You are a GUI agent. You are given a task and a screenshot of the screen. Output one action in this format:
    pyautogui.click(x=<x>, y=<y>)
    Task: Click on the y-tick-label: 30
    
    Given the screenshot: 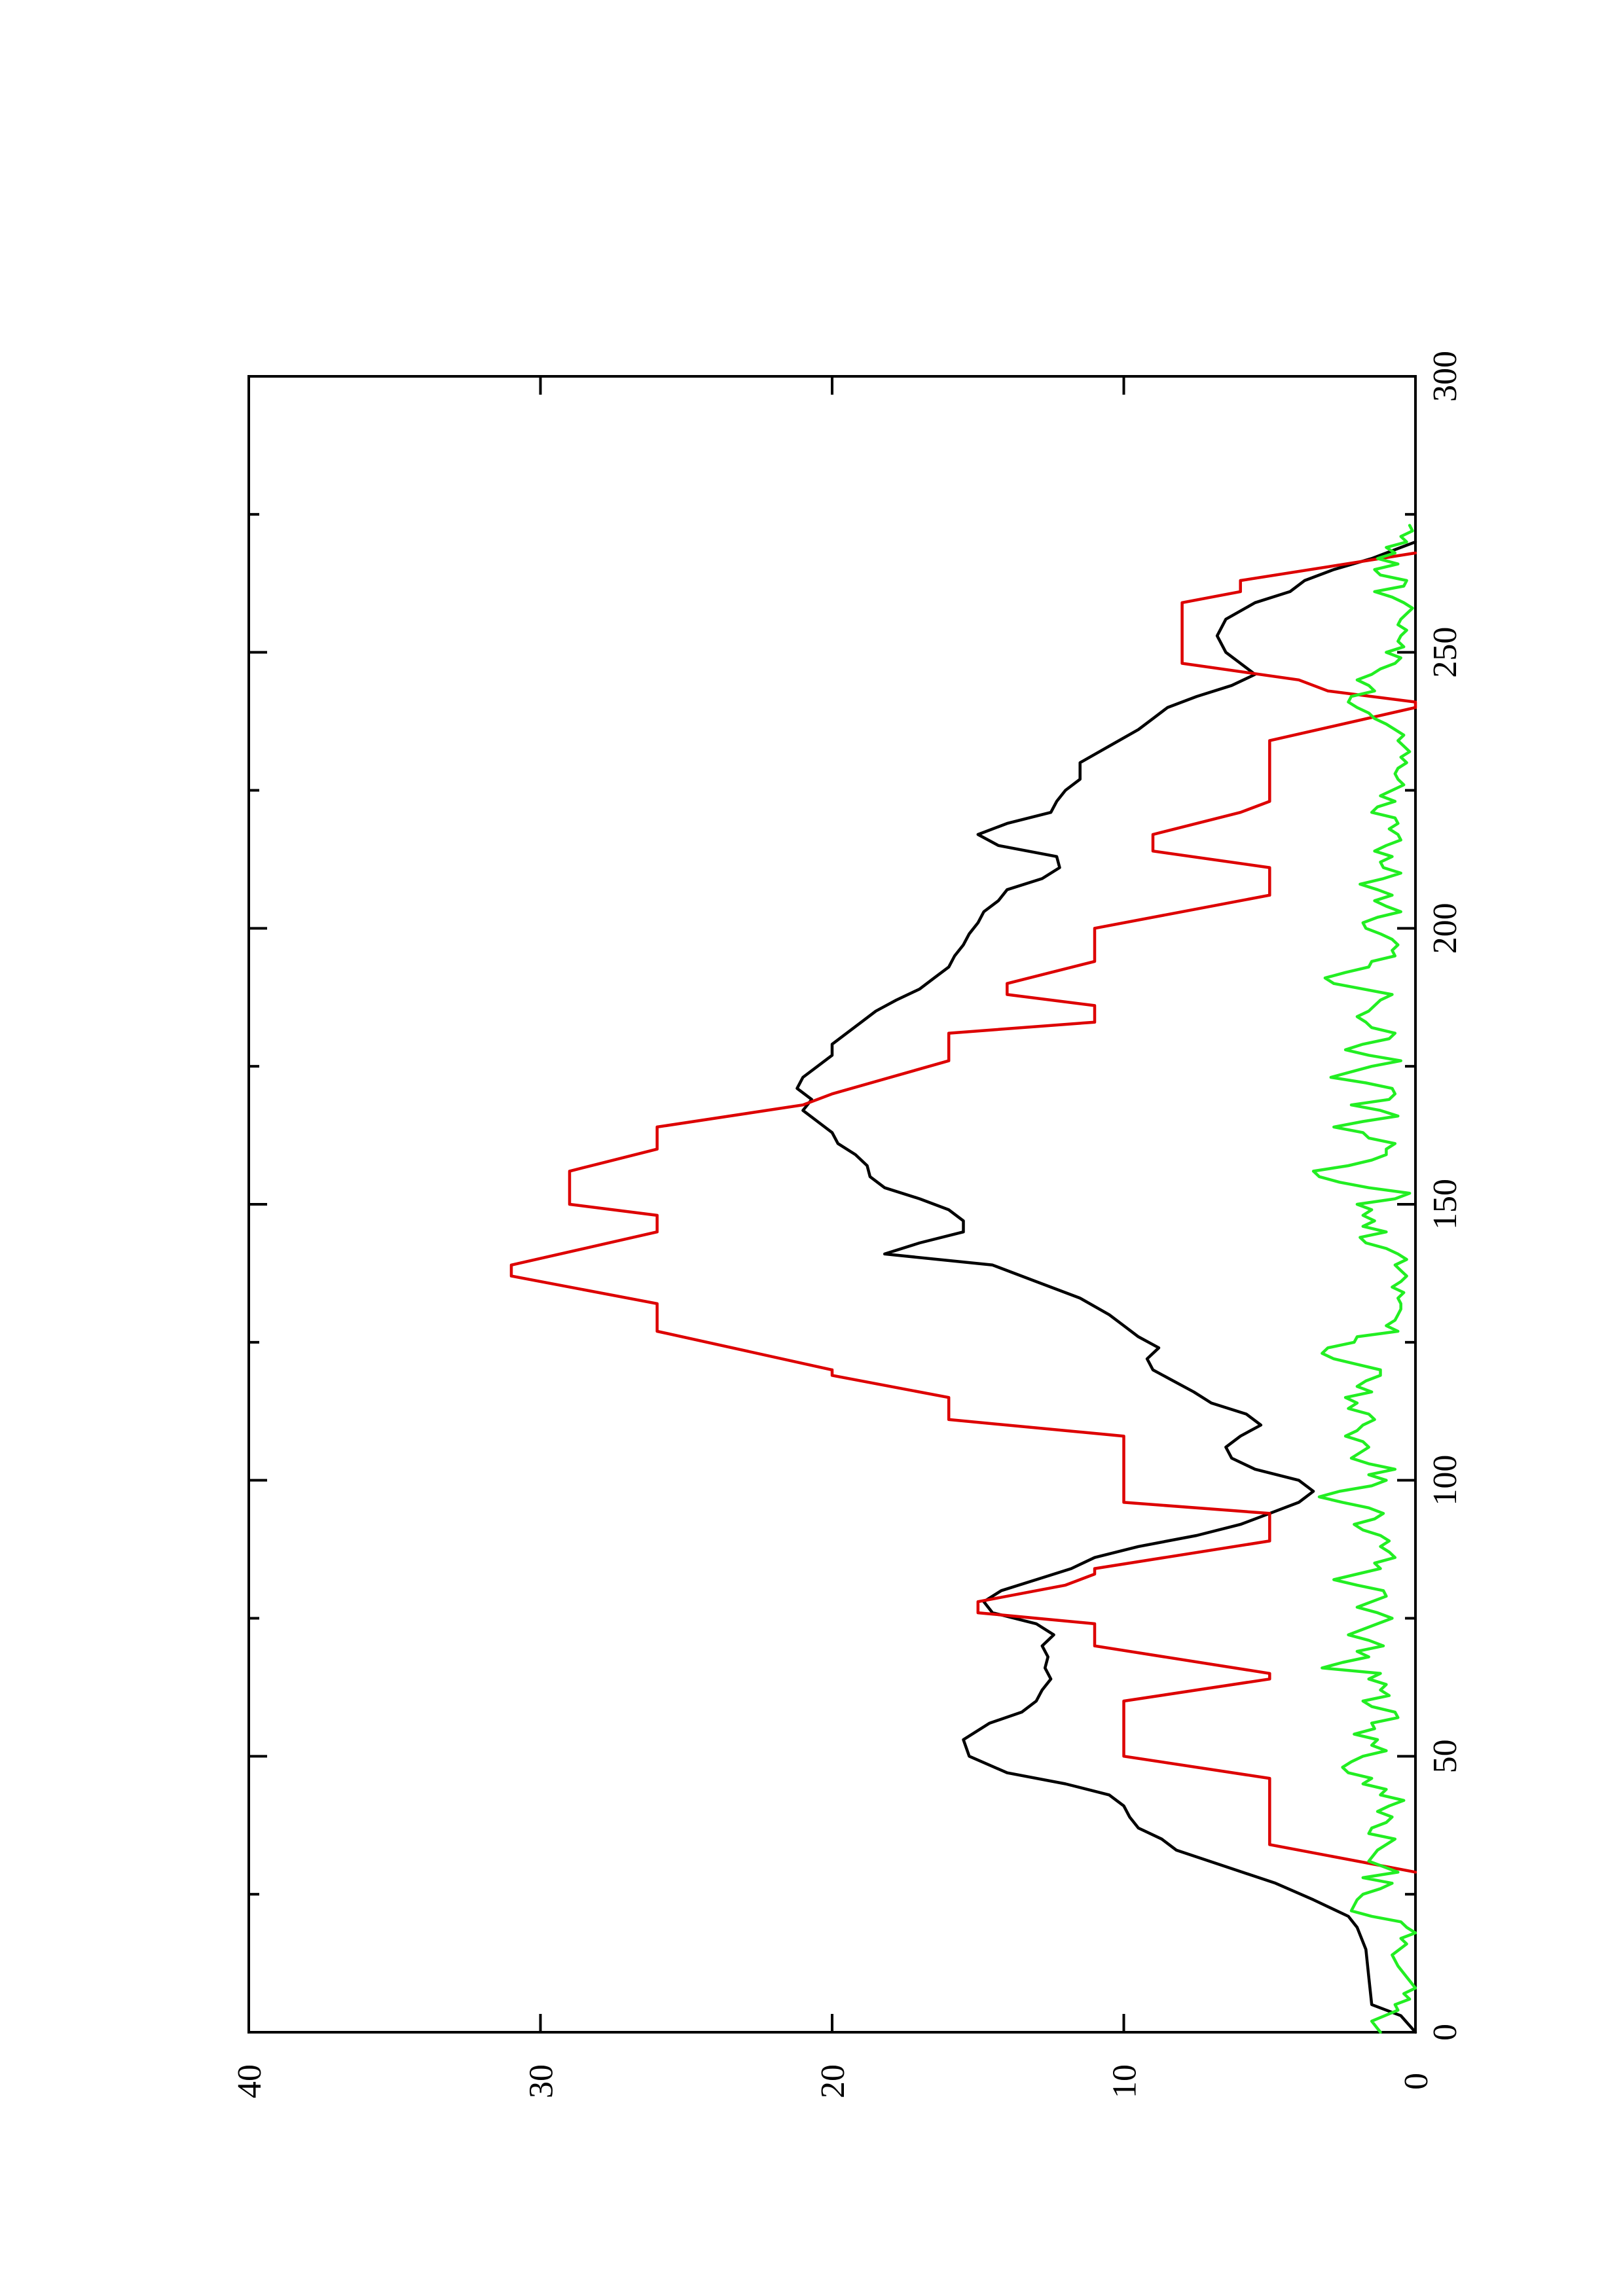 What is the action you would take?
    pyautogui.click(x=541, y=2081)
    